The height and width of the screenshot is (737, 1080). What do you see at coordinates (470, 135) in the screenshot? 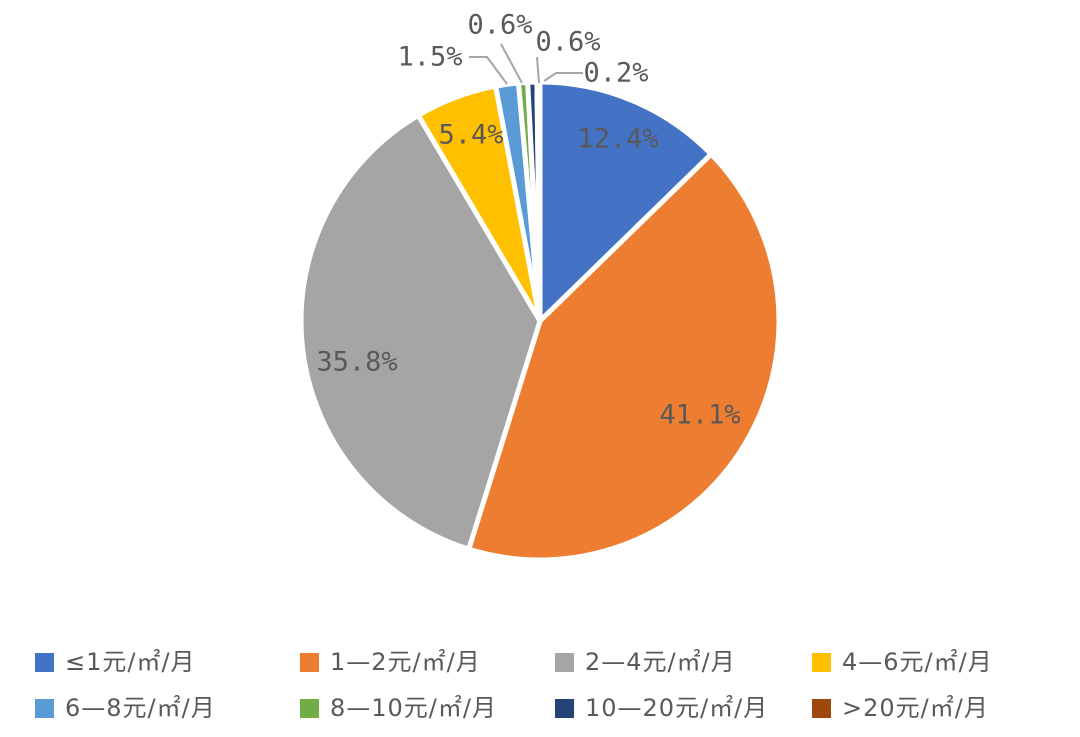
I see `pie-data-label-3: 5.4%` at bounding box center [470, 135].